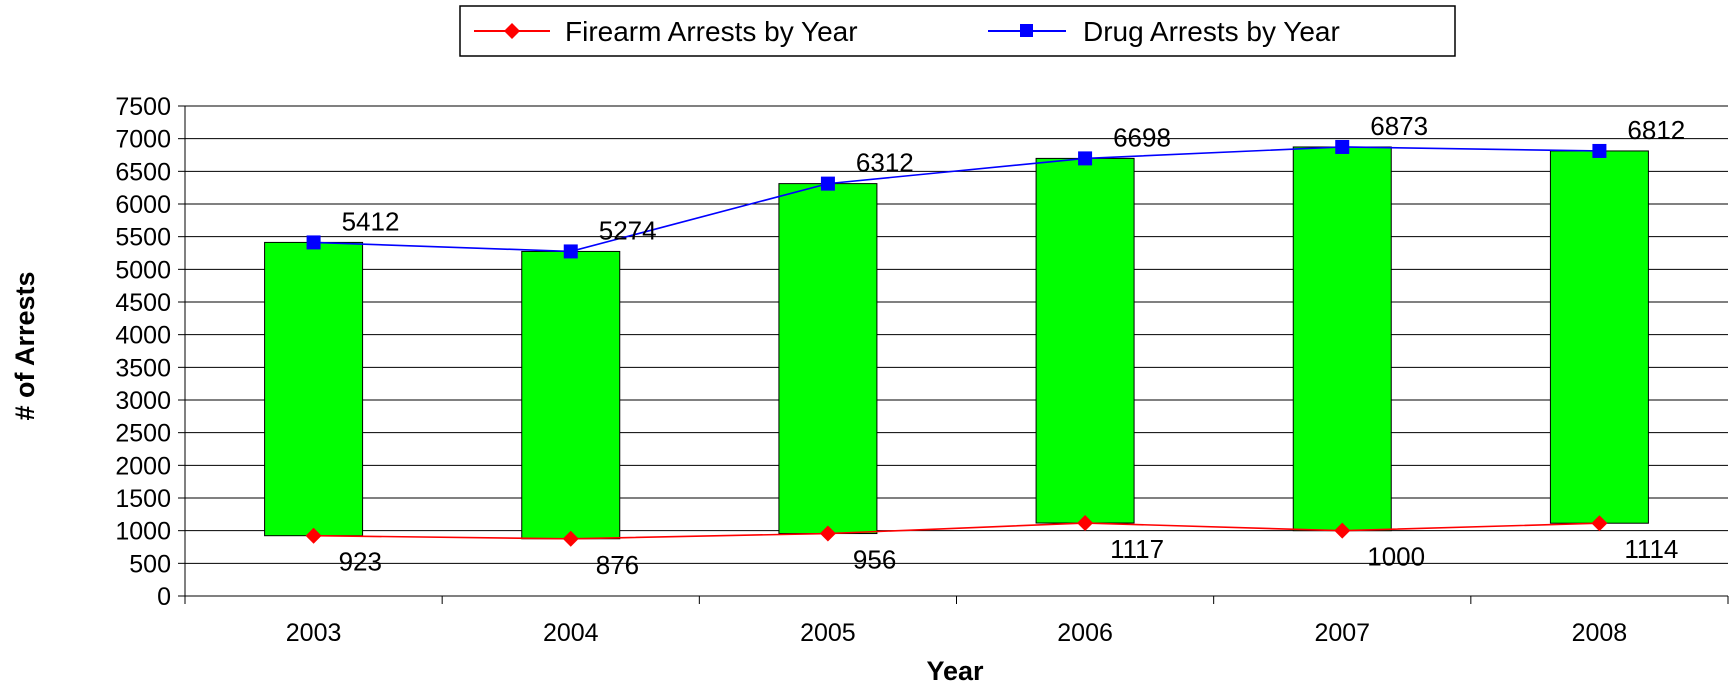 The height and width of the screenshot is (690, 1735). Describe the element at coordinates (143, 205) in the screenshot. I see `y-tick-label: 6000` at that location.